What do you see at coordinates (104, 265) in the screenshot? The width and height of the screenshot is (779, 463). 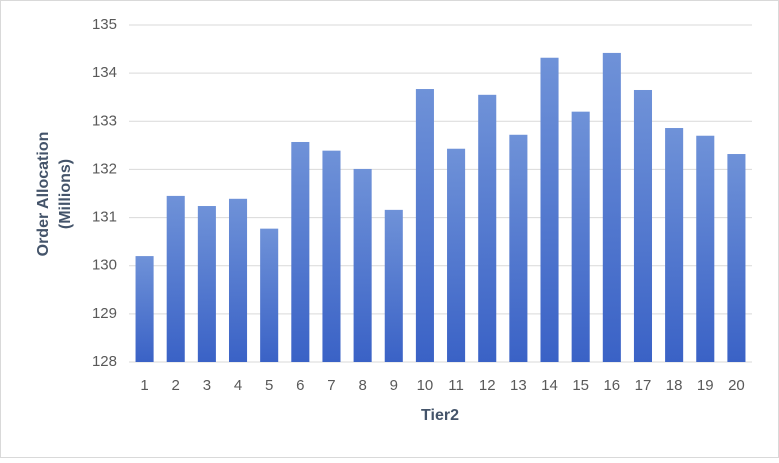 I see `y-tick-label: 130` at bounding box center [104, 265].